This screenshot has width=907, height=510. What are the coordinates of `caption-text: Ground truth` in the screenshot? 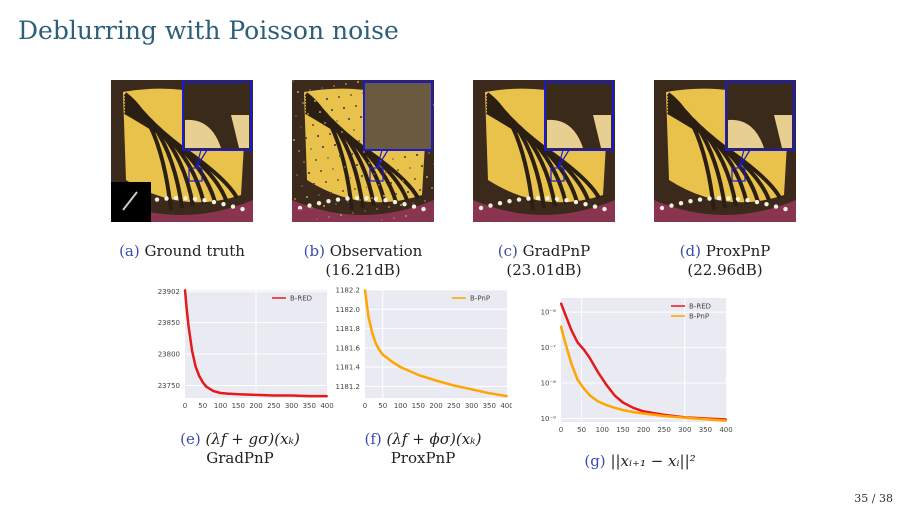 It's located at (194, 251).